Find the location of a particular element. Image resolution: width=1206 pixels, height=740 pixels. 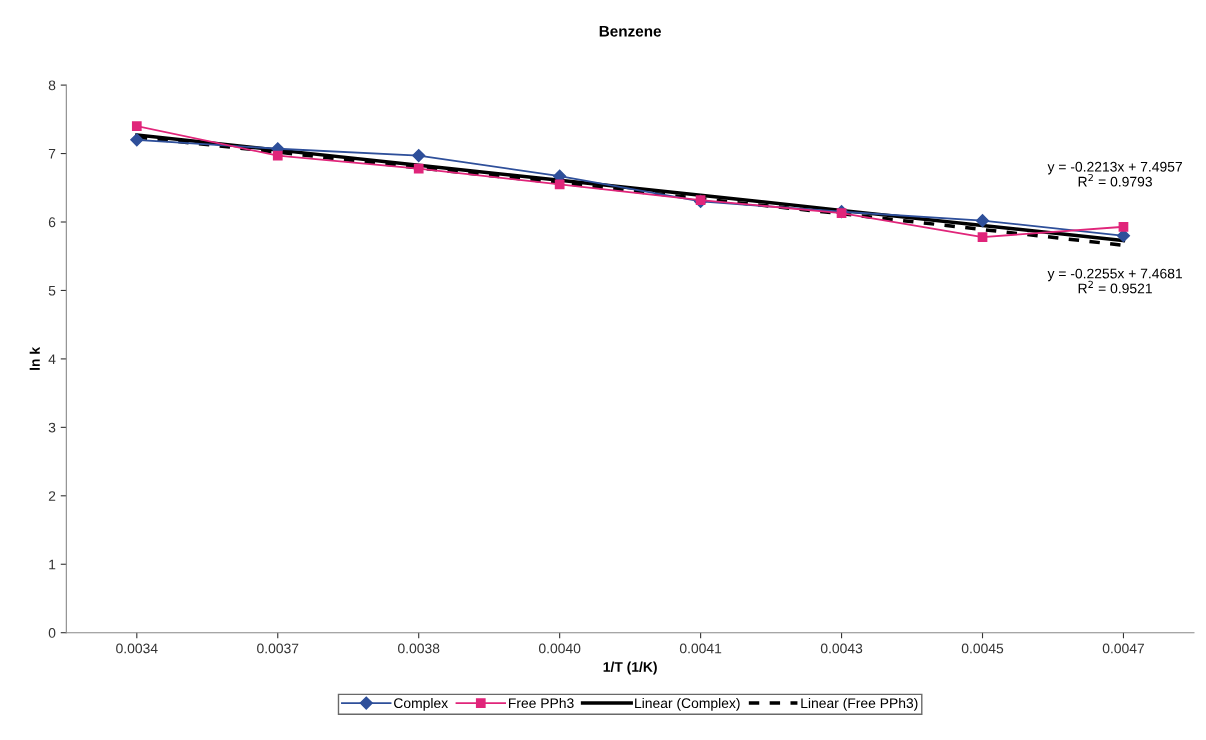

y-tick-label: 7 is located at coordinates (52, 154).